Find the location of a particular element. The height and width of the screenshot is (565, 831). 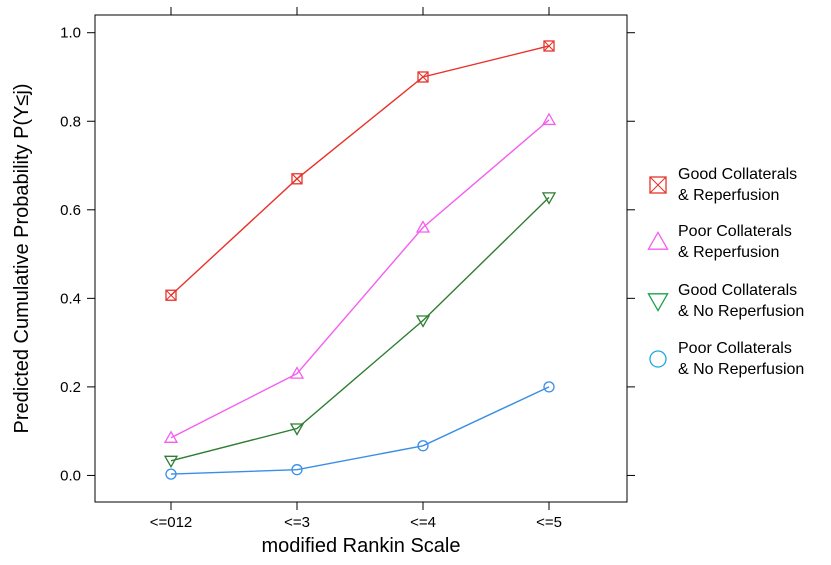

legend-item: Good Collaterals & Reperfusion is located at coordinates (723, 185).